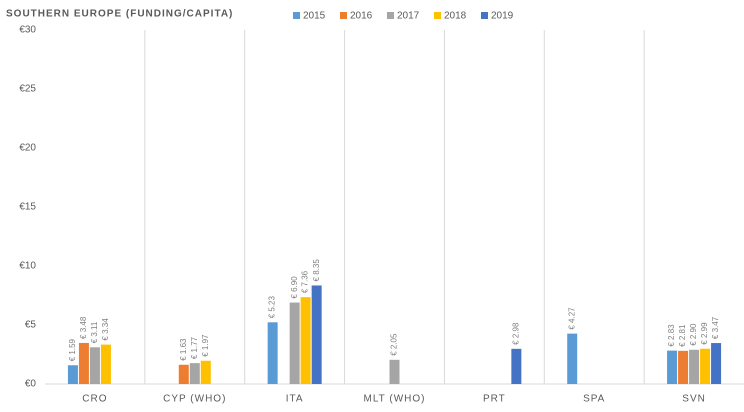  What do you see at coordinates (693, 334) in the screenshot?
I see `value-label: € 2.90` at bounding box center [693, 334].